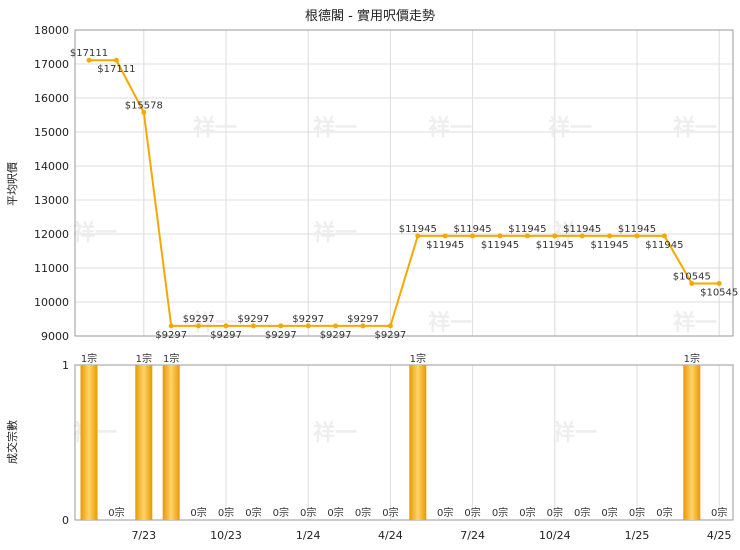 This screenshot has width=740, height=550. What do you see at coordinates (51, 64) in the screenshot?
I see `price-y-tick-label: 17000` at bounding box center [51, 64].